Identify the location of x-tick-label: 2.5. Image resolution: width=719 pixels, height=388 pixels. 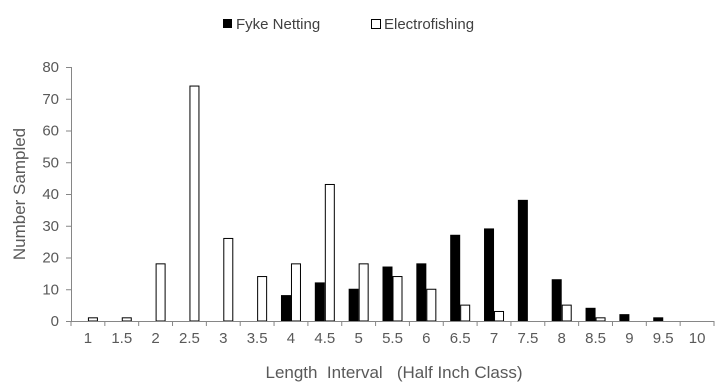
(189, 338).